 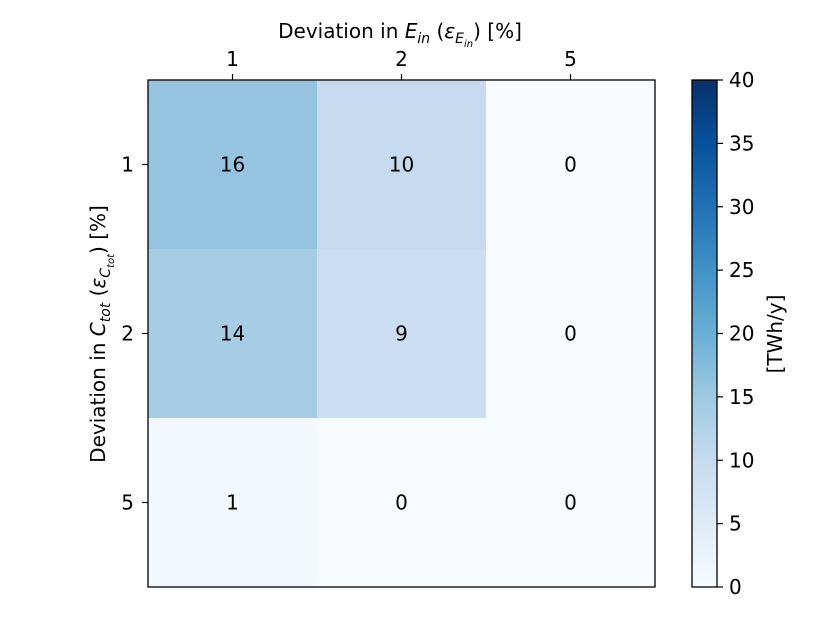 I want to click on cell-value-label: 16, so click(x=232, y=165).